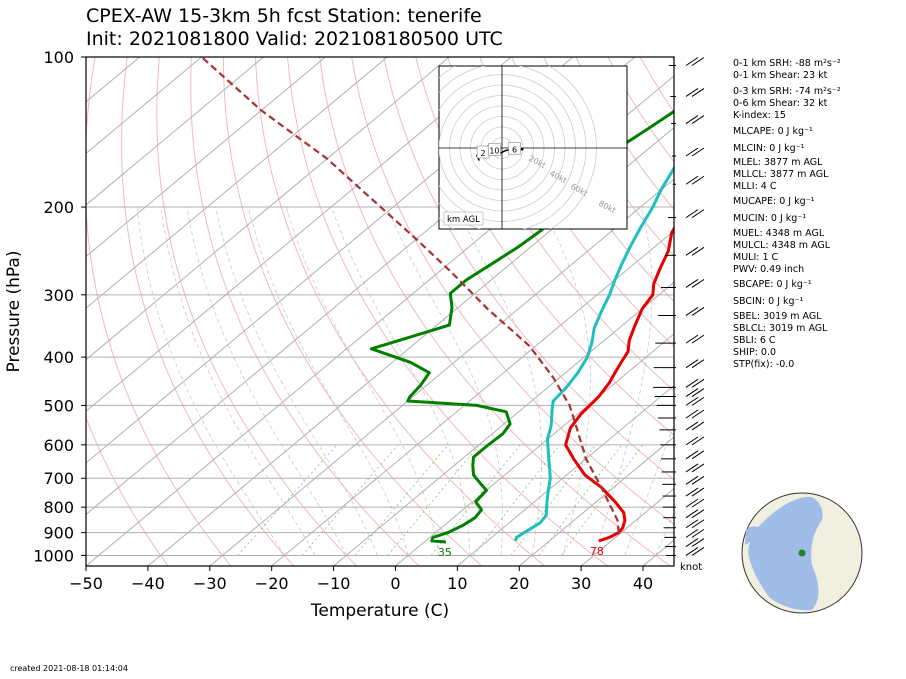  I want to click on station-marker, so click(802, 553).